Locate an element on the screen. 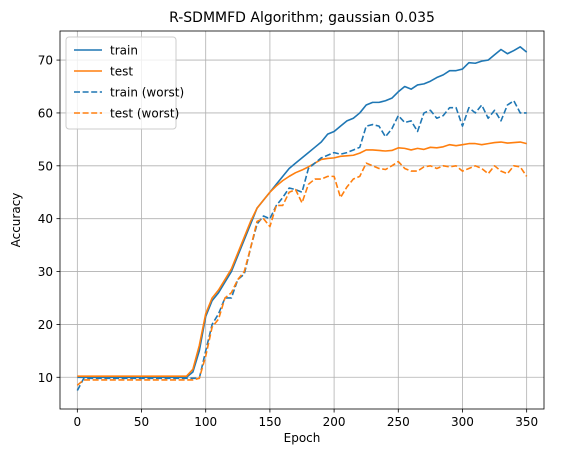 This screenshot has width=562, height=455. legend-box is located at coordinates (121, 83).